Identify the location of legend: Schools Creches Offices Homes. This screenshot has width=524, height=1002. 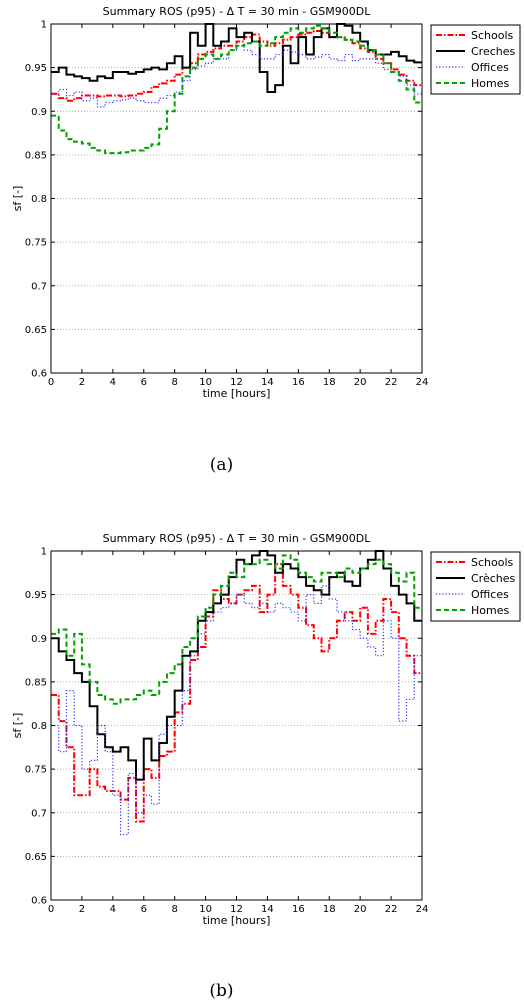
(475, 59).